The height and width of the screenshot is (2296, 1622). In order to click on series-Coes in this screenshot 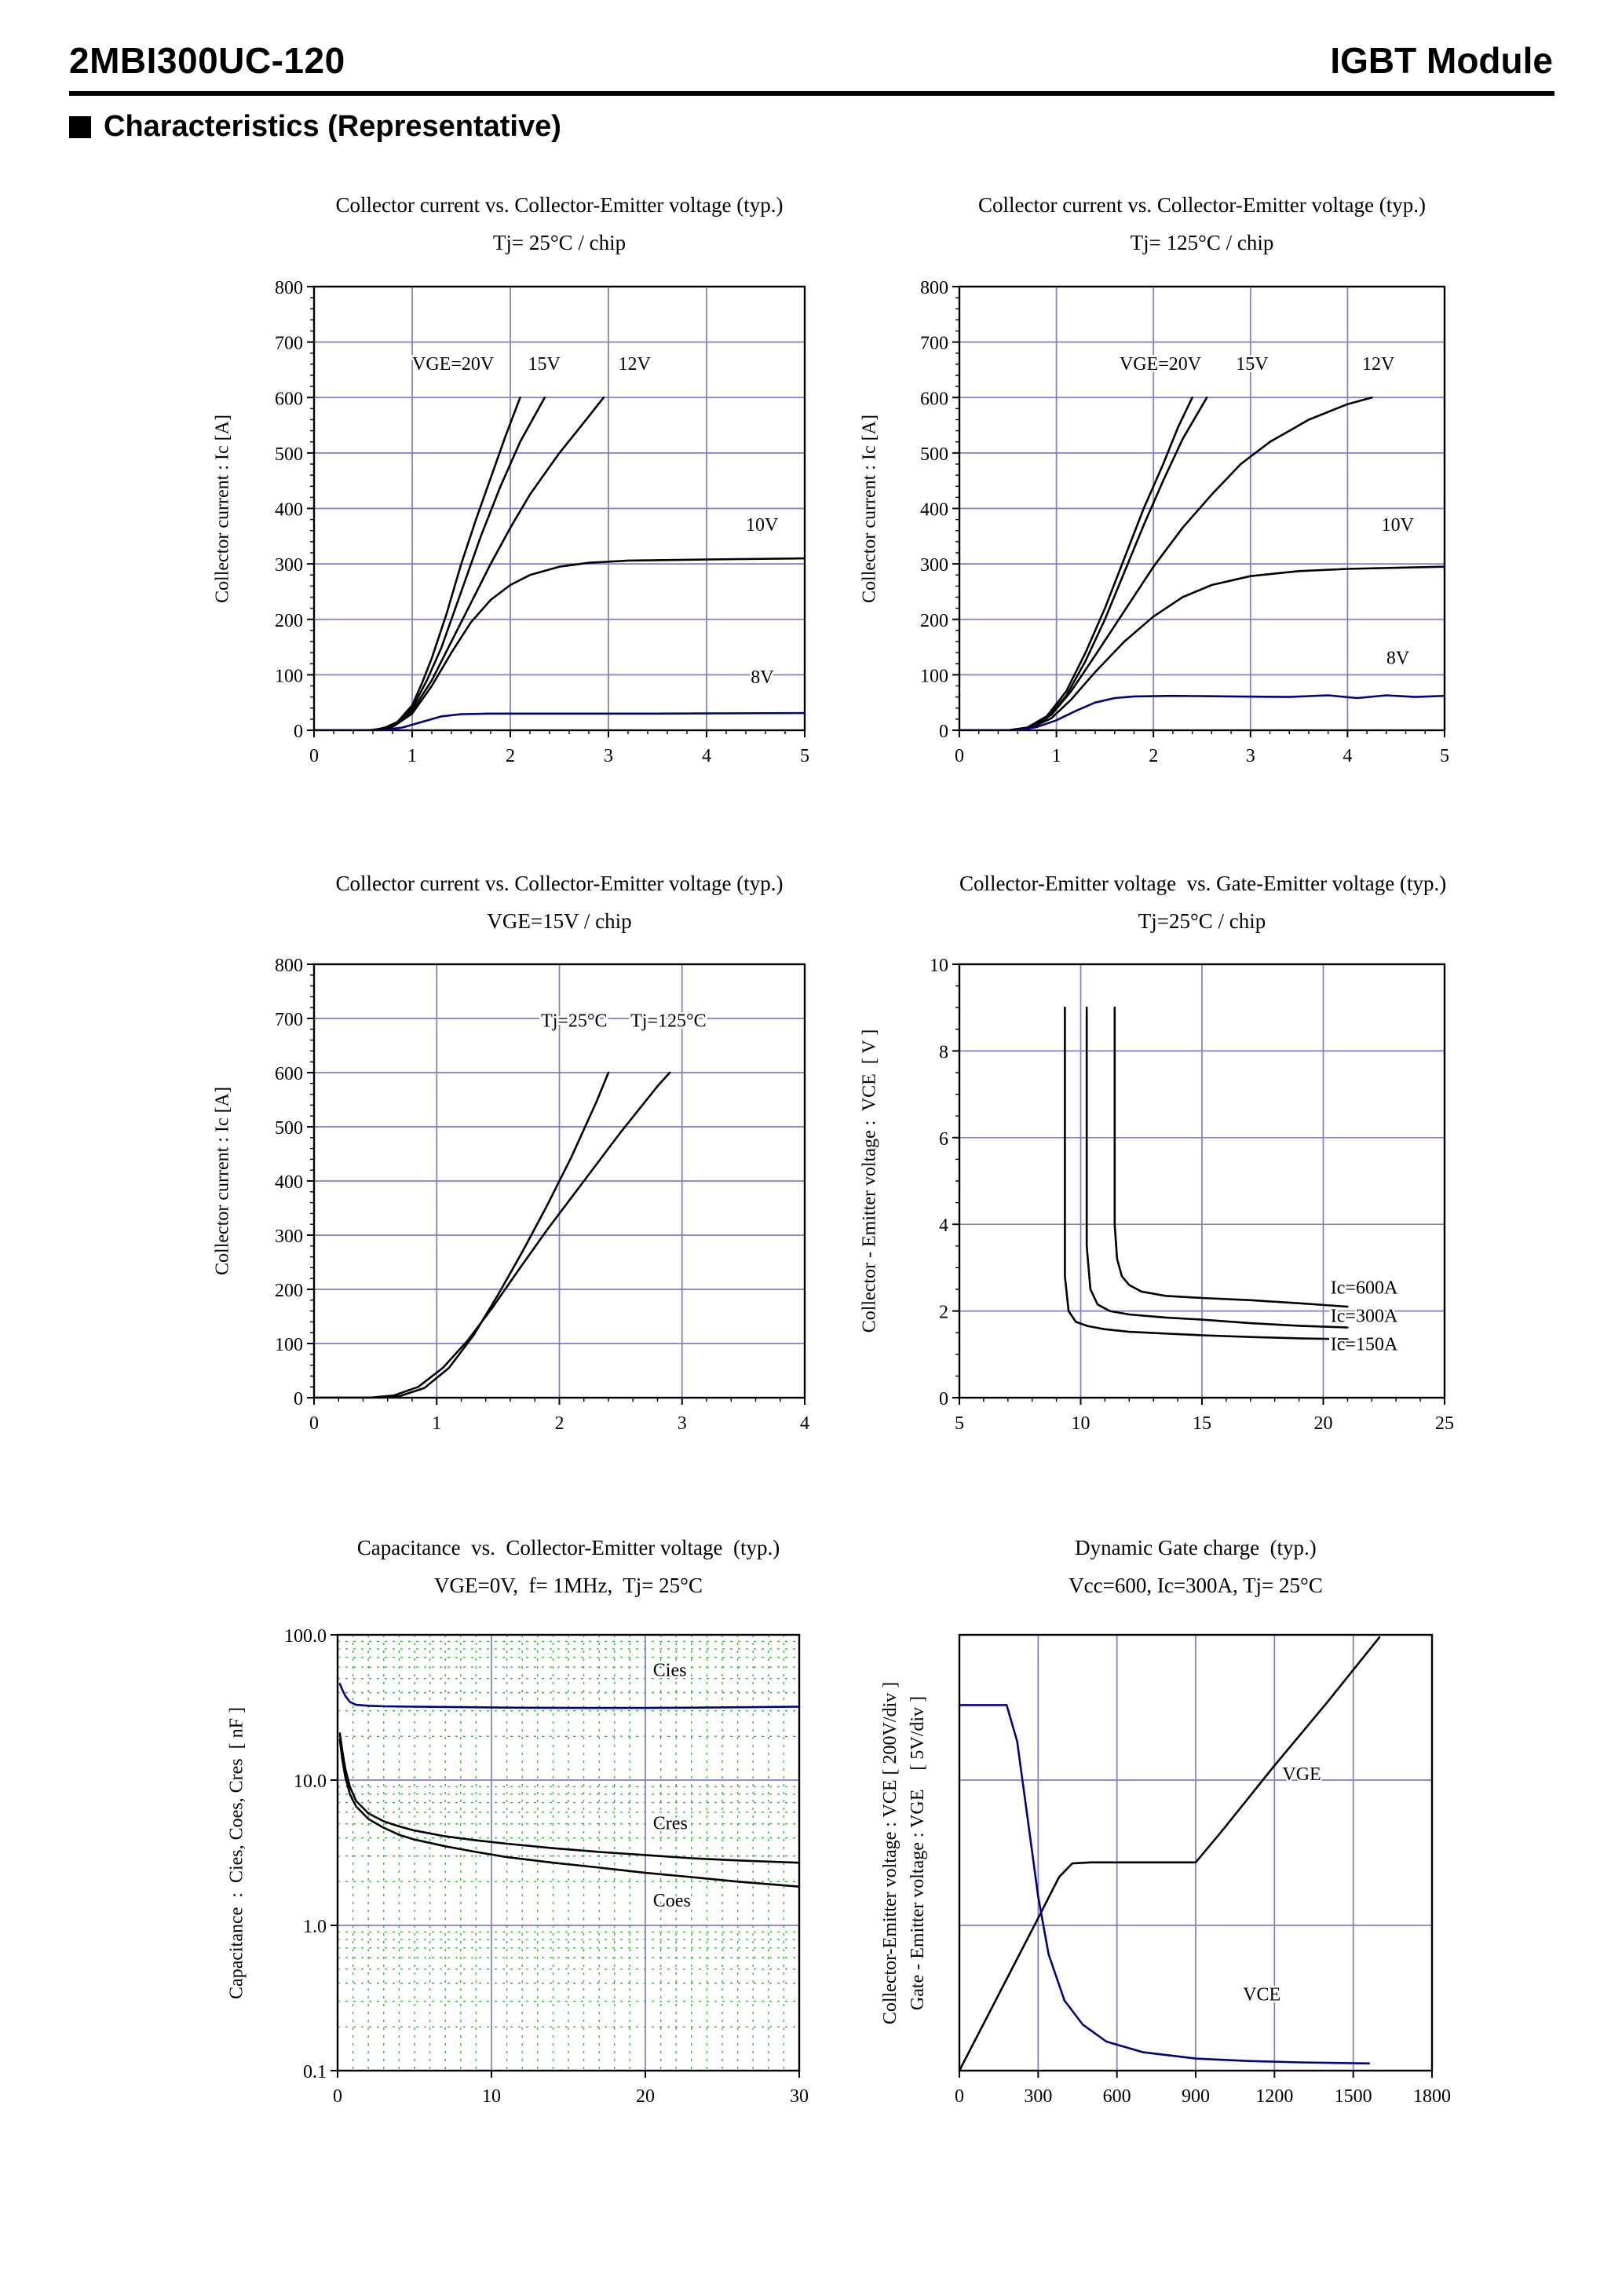, I will do `click(568, 1813)`.